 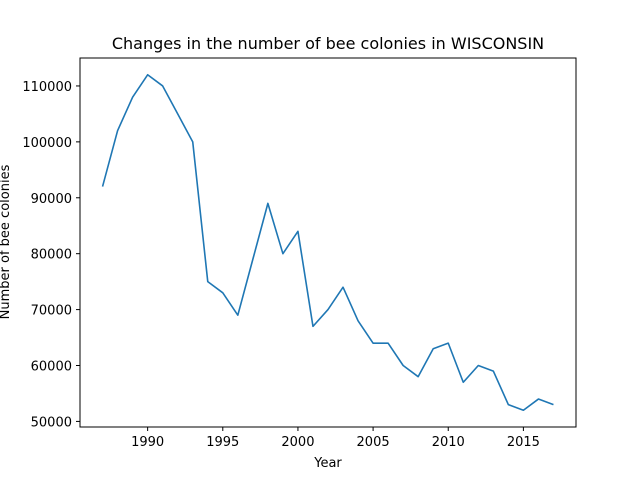 I want to click on y-tick-label: 110000, so click(x=47, y=87).